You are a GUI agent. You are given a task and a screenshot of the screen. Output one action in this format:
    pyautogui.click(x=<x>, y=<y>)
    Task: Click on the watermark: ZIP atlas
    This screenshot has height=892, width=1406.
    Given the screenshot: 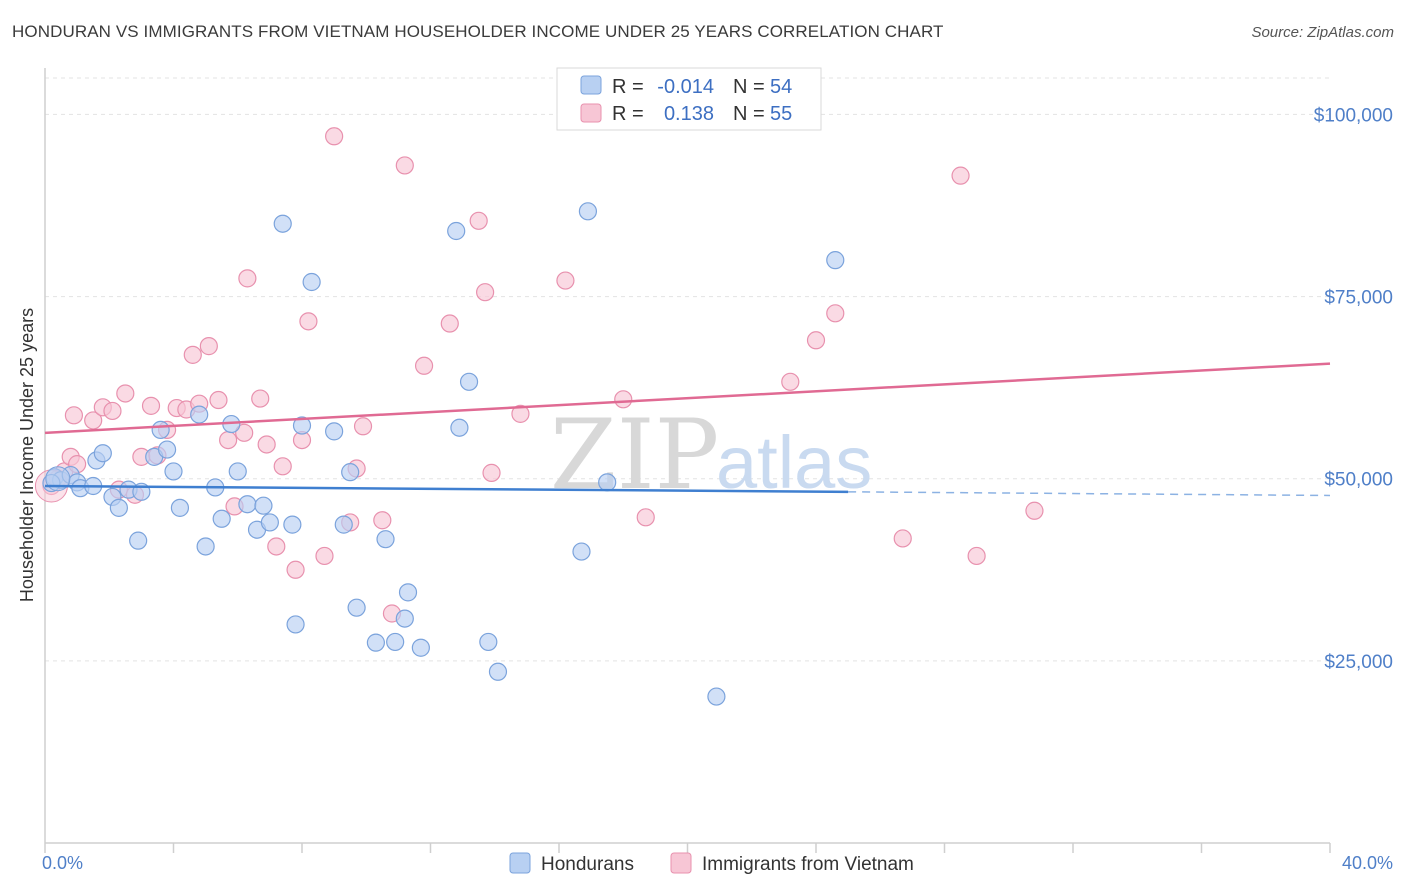 What is the action you would take?
    pyautogui.click(x=711, y=455)
    